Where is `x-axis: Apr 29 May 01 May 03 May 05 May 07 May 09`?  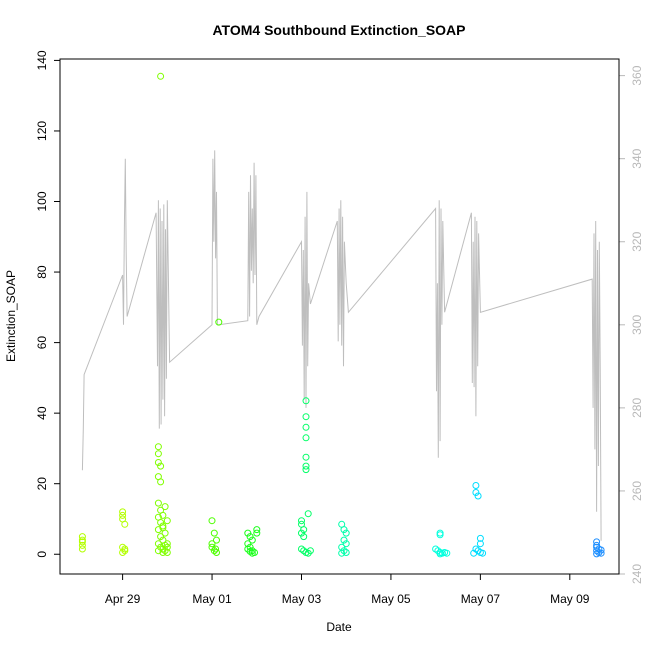
x-axis: Apr 29 May 01 May 03 May 05 May 07 May 09 is located at coordinates (347, 590).